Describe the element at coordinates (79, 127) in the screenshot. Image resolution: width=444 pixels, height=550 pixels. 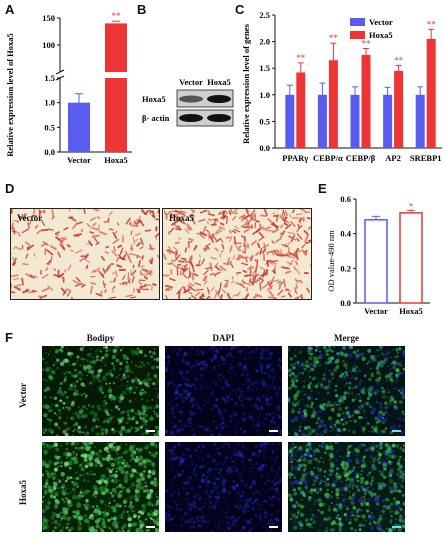
I see `panel-a-bar` at that location.